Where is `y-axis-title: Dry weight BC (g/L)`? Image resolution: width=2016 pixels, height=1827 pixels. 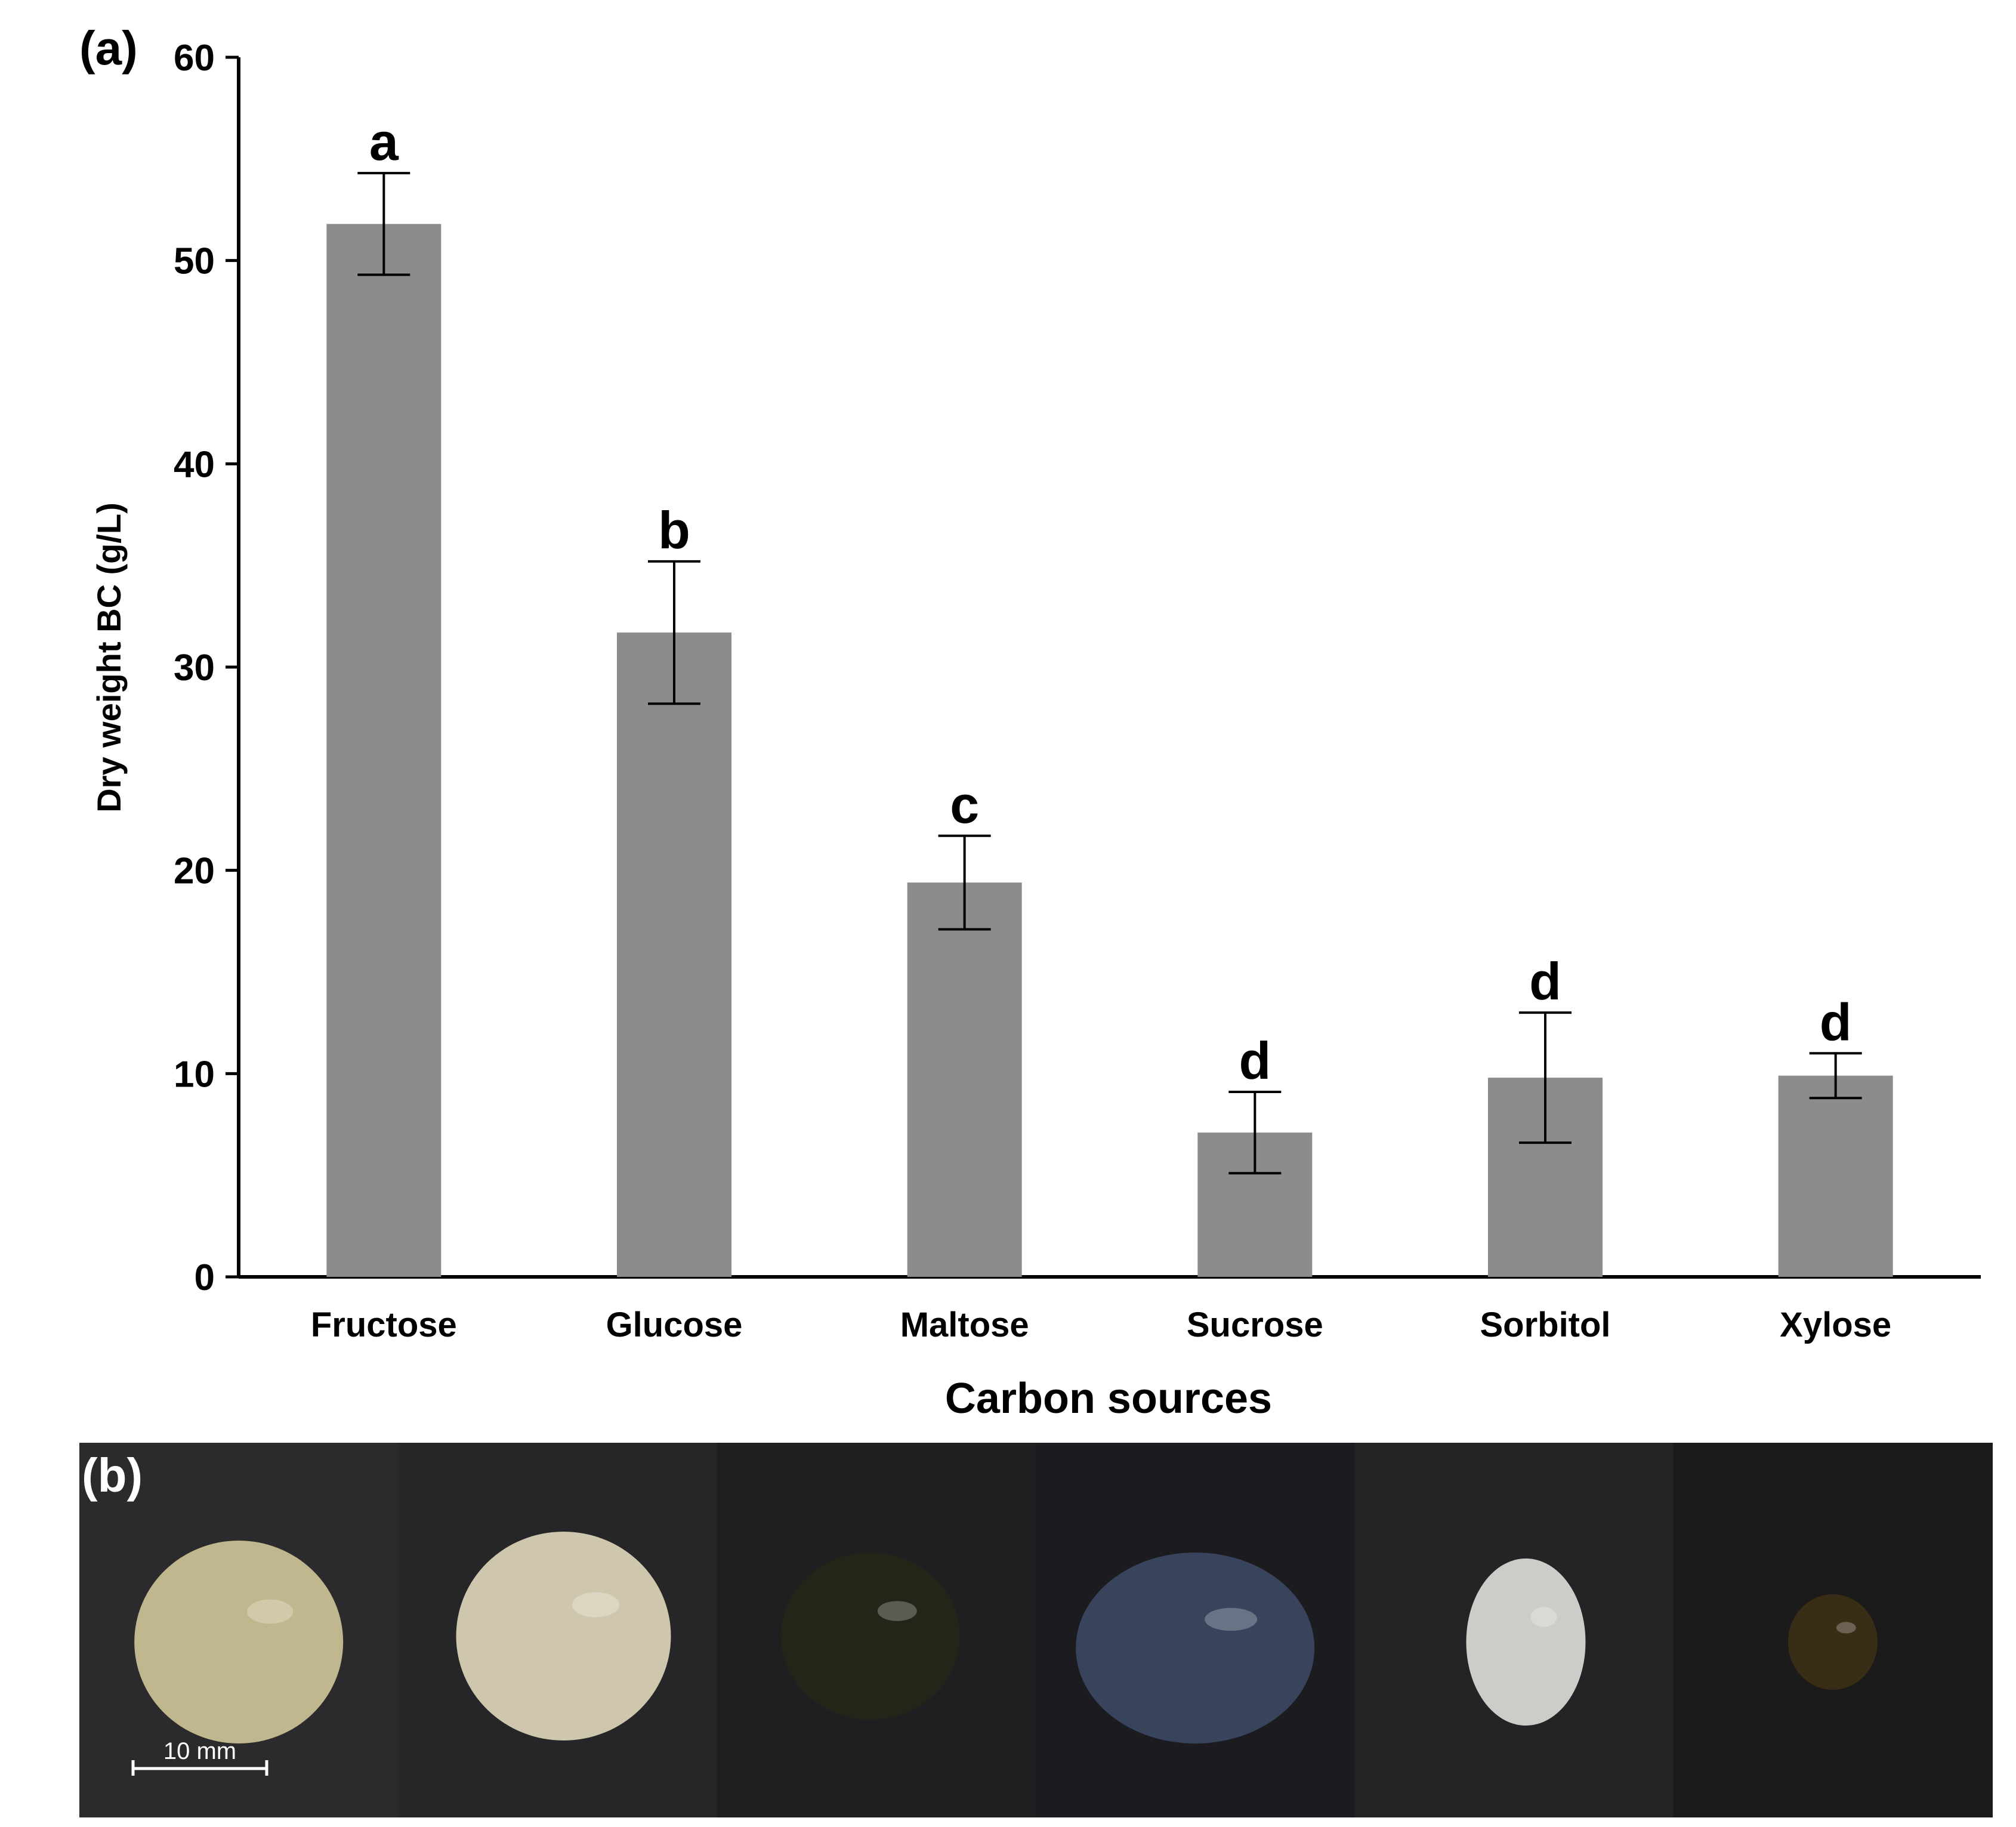 y-axis-title: Dry weight BC (g/L) is located at coordinates (109, 657).